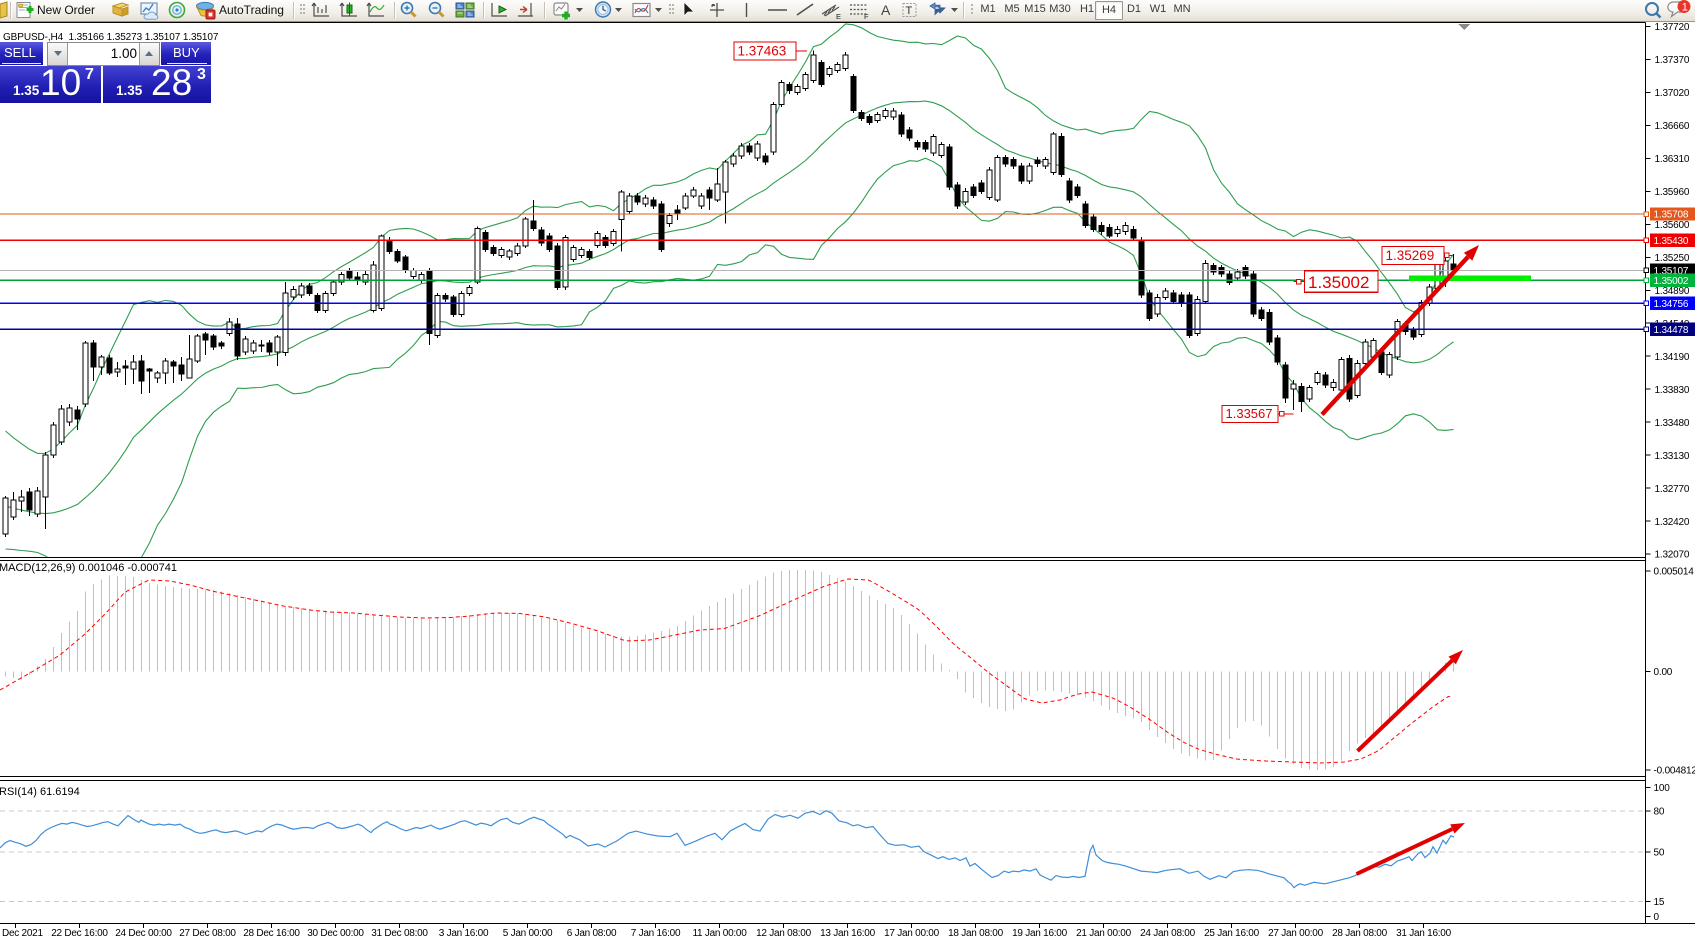 The height and width of the screenshot is (944, 1695). Describe the element at coordinates (909, 11) in the screenshot. I see `svg-text: T` at that location.